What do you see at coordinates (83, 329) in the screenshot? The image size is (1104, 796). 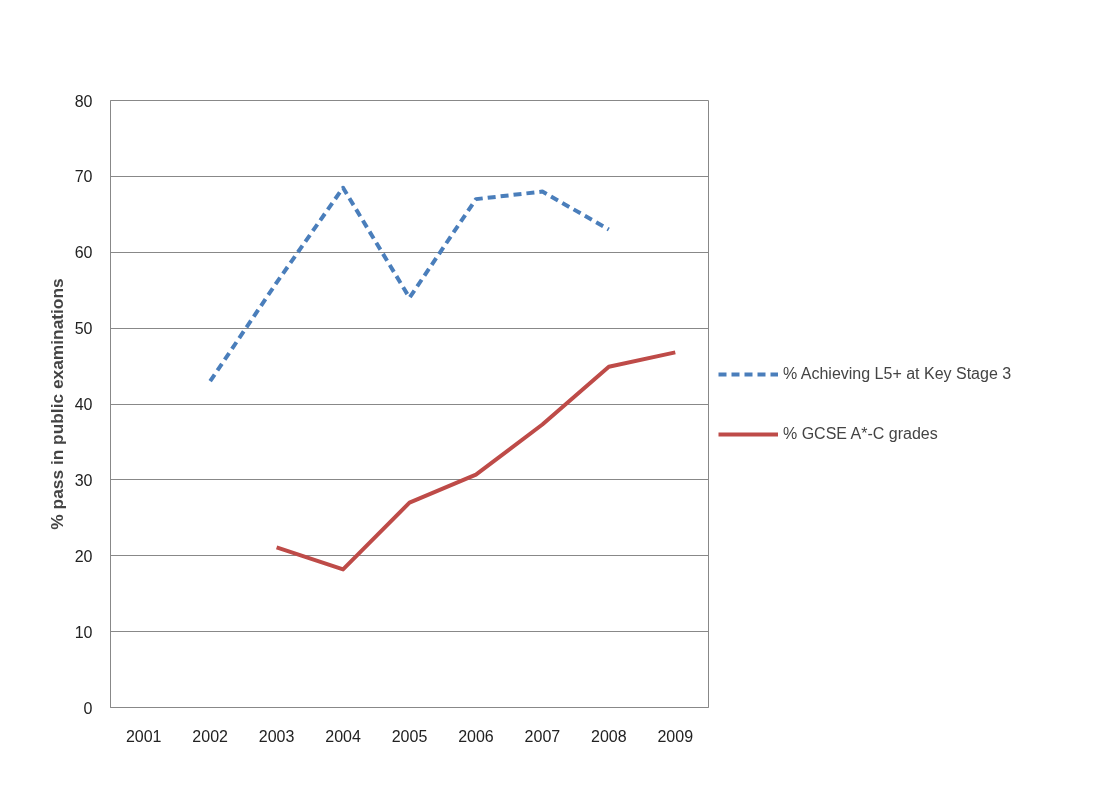 I see `y-tick-label: 50` at bounding box center [83, 329].